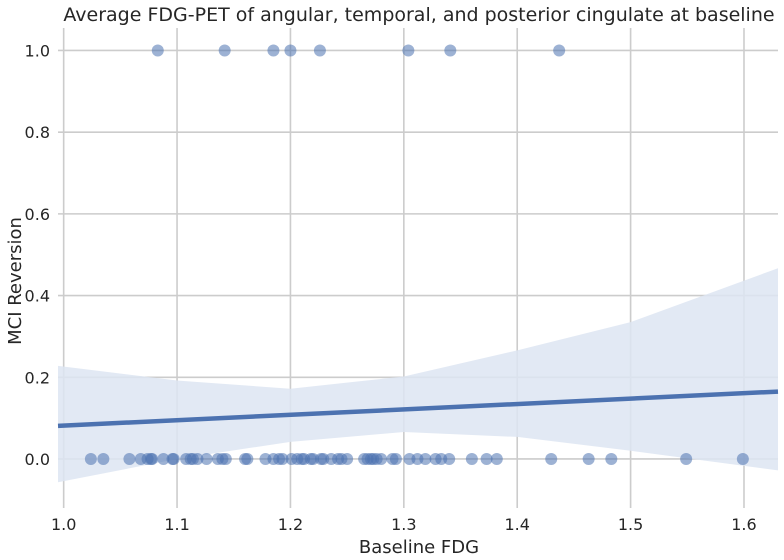 This screenshot has height=560, width=784. I want to click on y-tick-label: 1.0, so click(37, 50).